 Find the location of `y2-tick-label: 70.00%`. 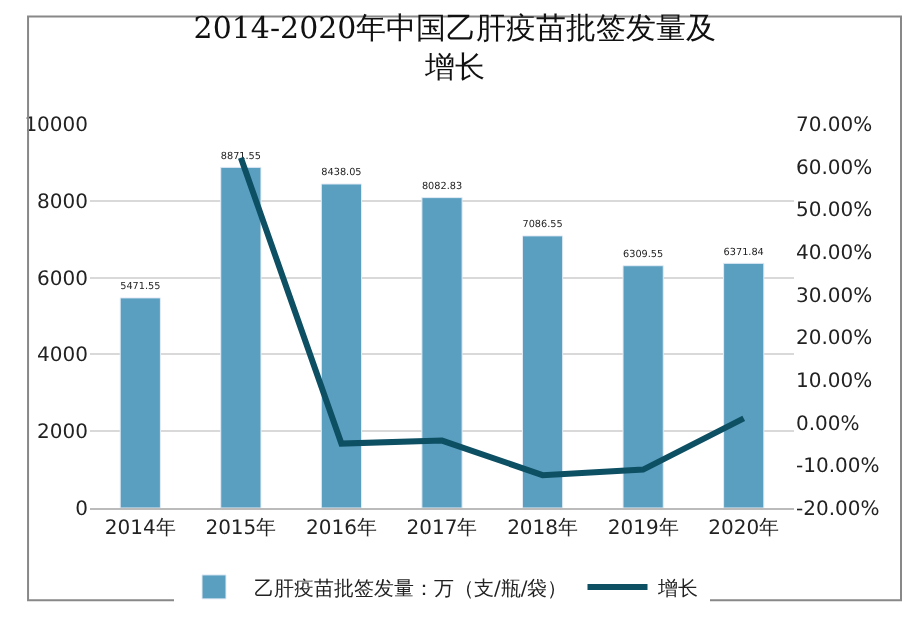

y2-tick-label: 70.00% is located at coordinates (834, 126).